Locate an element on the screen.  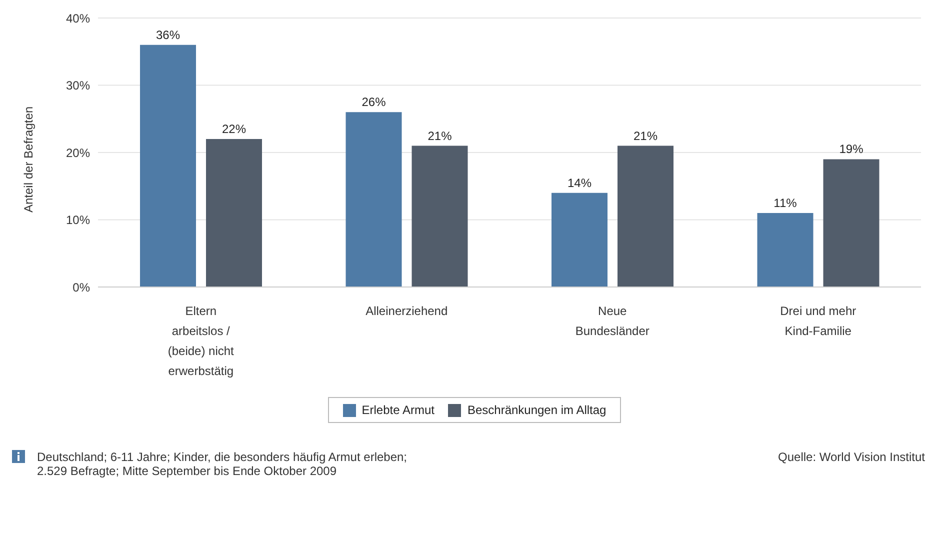
text: 14% is located at coordinates (579, 183).